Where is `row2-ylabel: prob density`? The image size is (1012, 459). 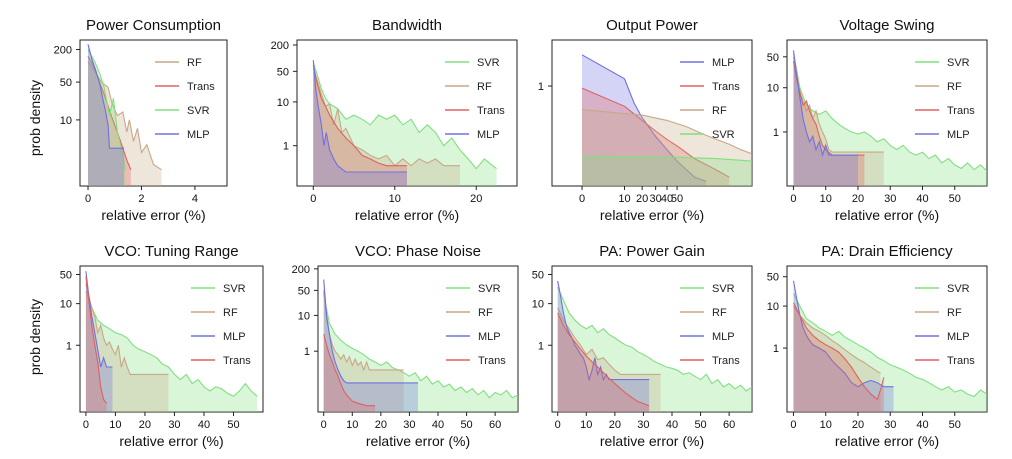 row2-ylabel: prob density is located at coordinates (35, 337).